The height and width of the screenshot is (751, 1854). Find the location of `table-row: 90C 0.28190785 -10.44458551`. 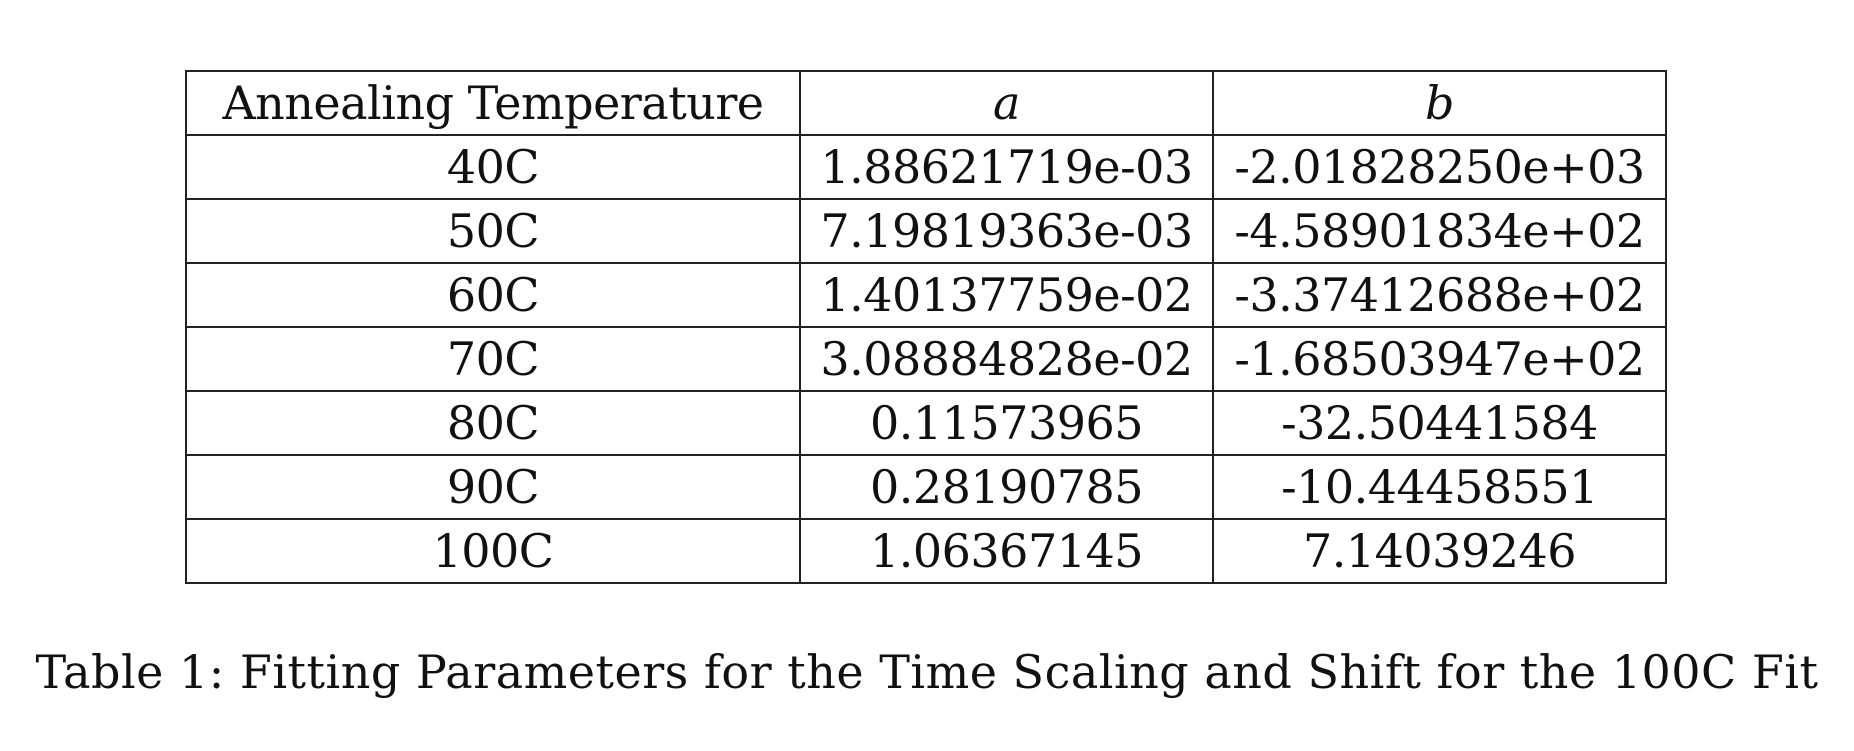

table-row: 90C 0.28190785 -10.44458551 is located at coordinates (926, 487).